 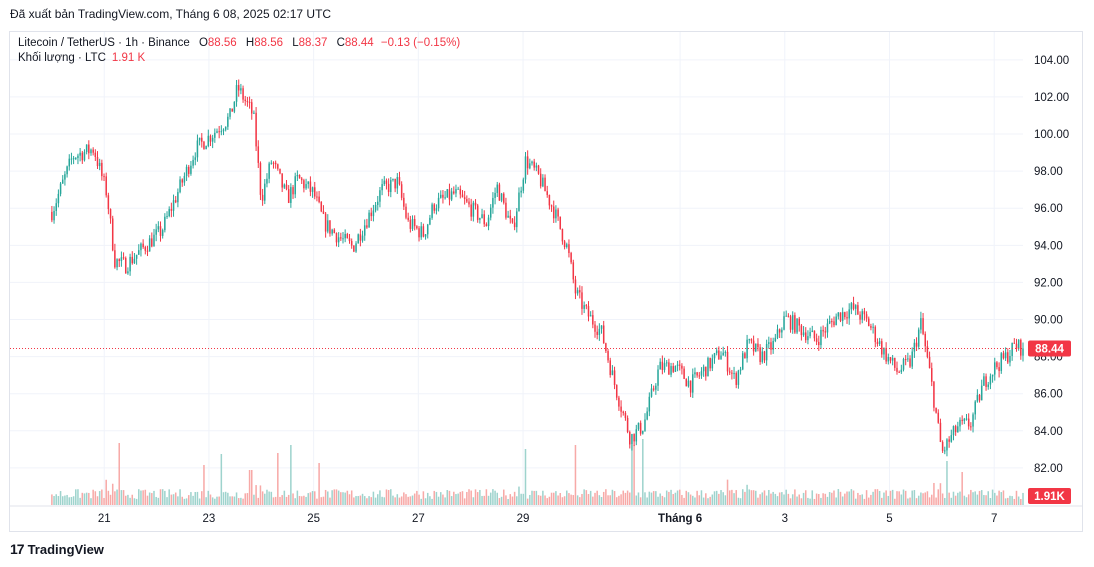 I want to click on last-volume-label: 1.91K, so click(x=1049, y=497).